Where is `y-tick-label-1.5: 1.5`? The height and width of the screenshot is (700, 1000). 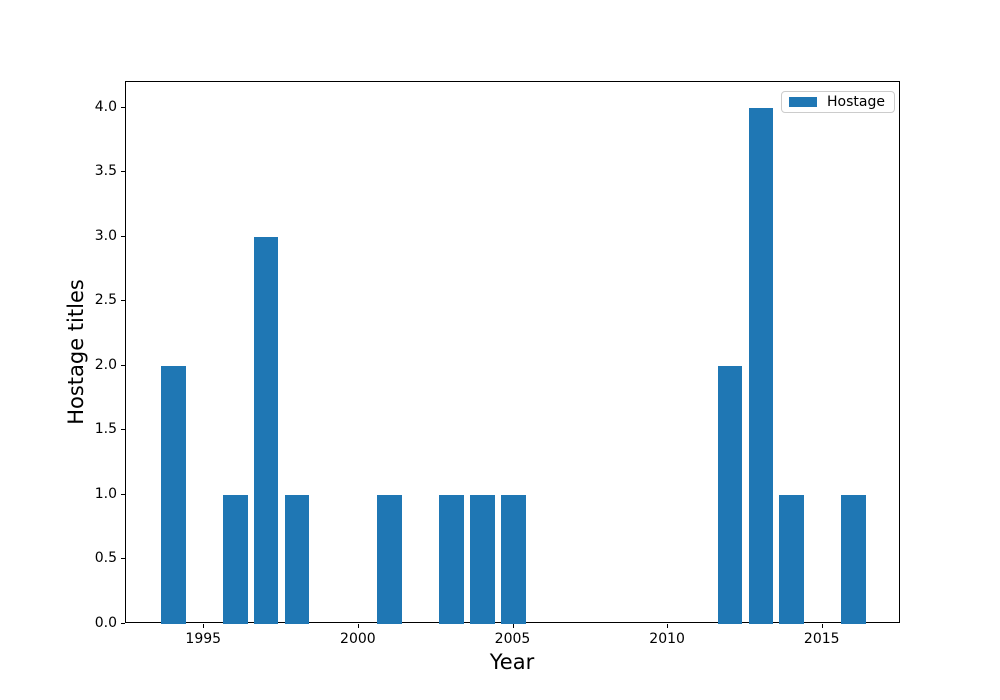
y-tick-label-1.5: 1.5 is located at coordinates (105, 429).